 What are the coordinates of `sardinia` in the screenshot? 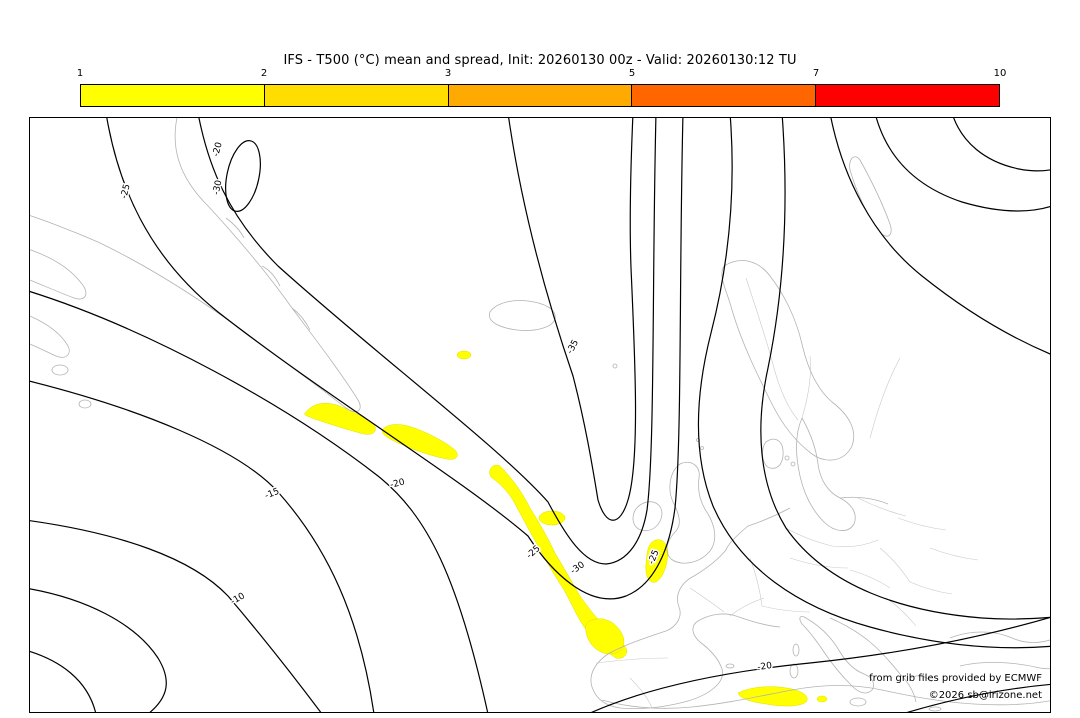 It's located at (794, 671).